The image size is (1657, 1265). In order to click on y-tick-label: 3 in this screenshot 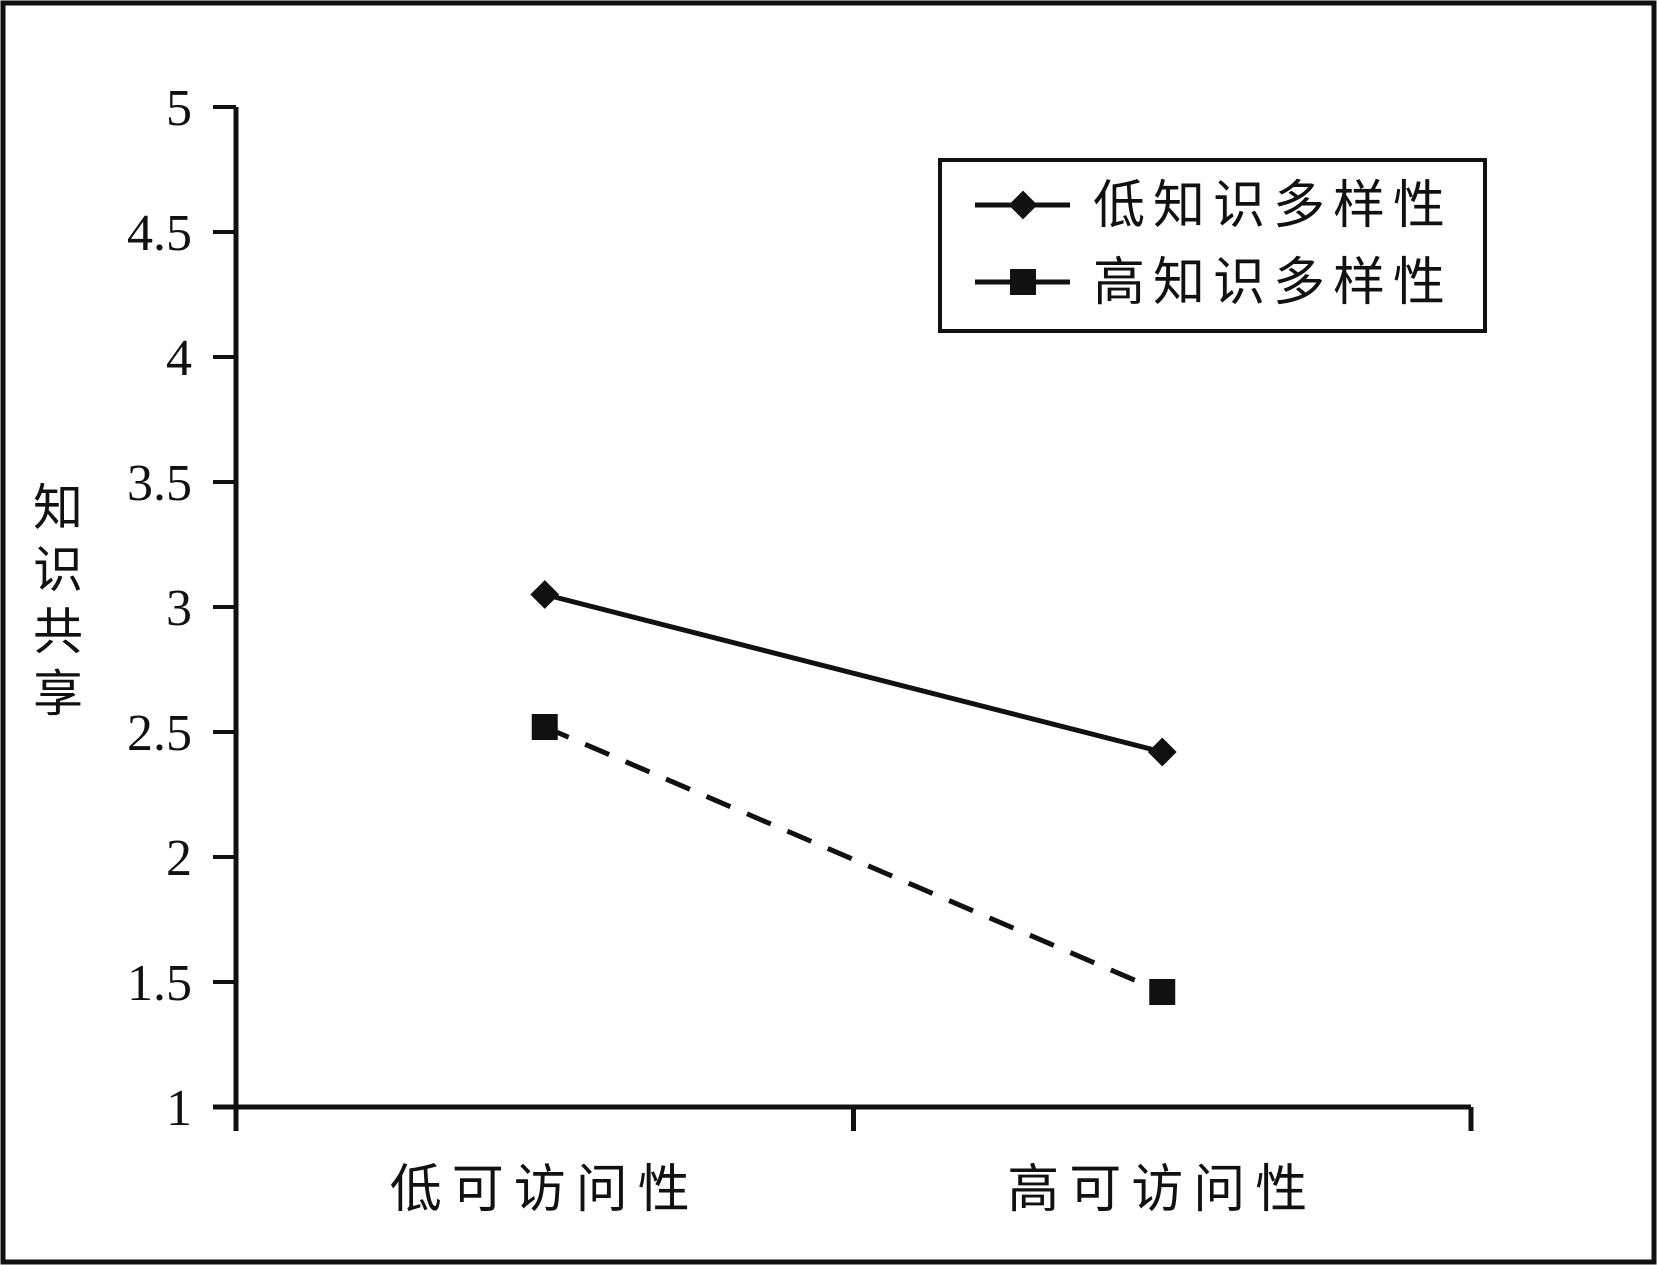, I will do `click(179, 608)`.